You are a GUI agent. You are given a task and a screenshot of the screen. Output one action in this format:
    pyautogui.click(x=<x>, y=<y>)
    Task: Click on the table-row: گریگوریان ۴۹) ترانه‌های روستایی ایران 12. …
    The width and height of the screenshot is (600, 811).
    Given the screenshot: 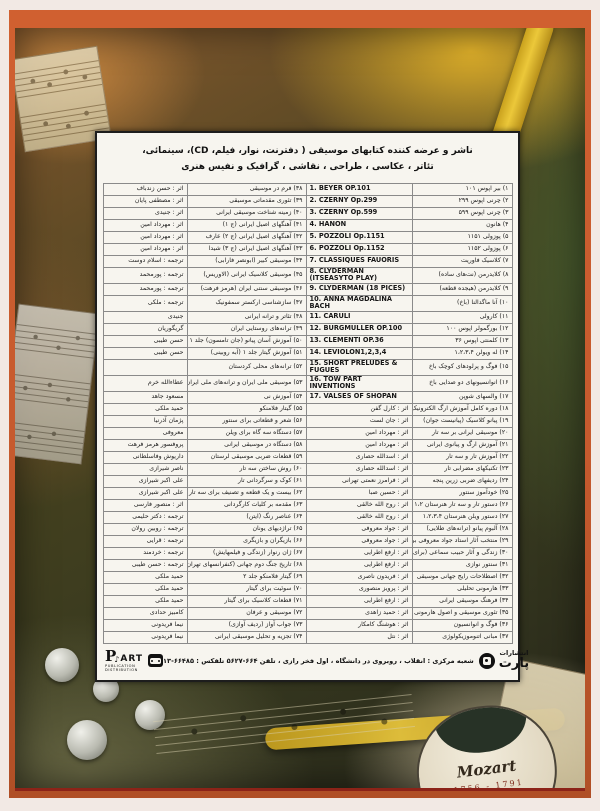 What is the action you would take?
    pyautogui.click(x=307, y=329)
    